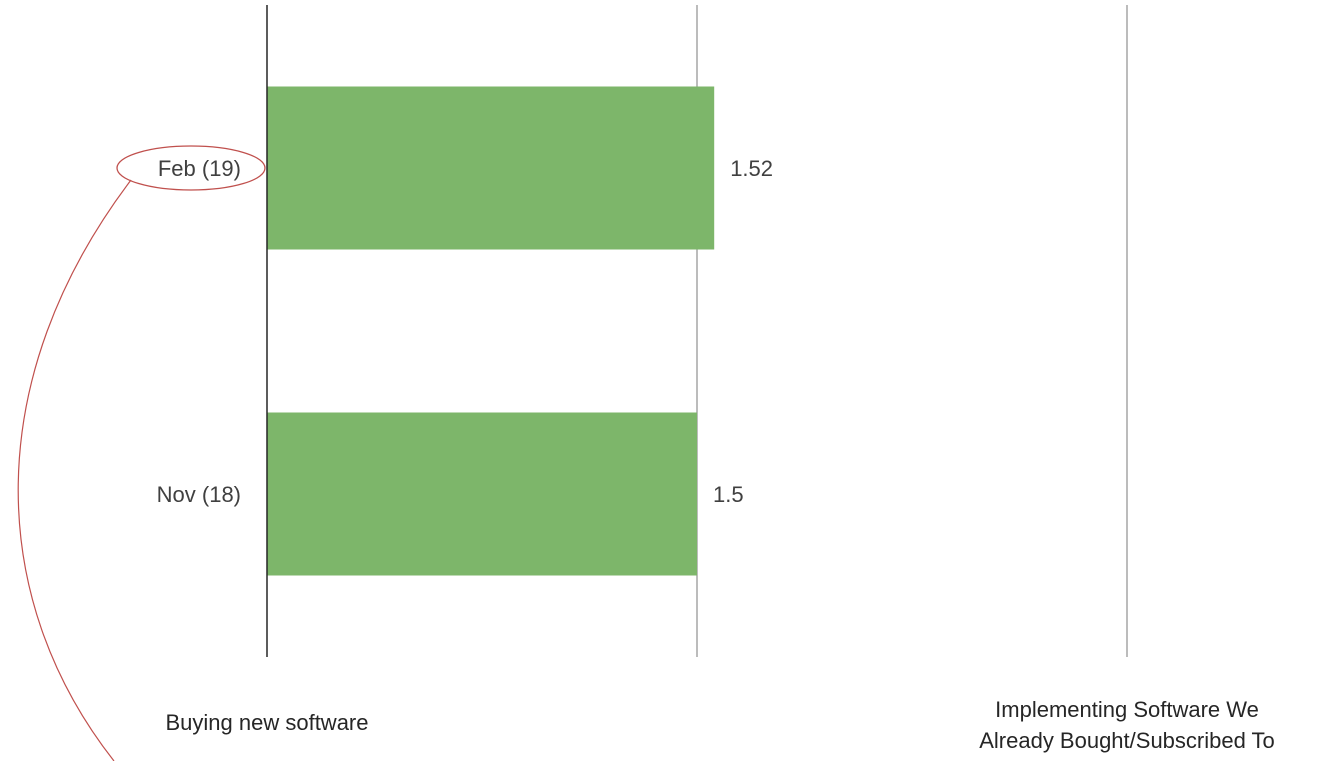 Image resolution: width=1322 pixels, height=766 pixels. What do you see at coordinates (199, 168) in the screenshot?
I see `category-label-0: Feb (19)` at bounding box center [199, 168].